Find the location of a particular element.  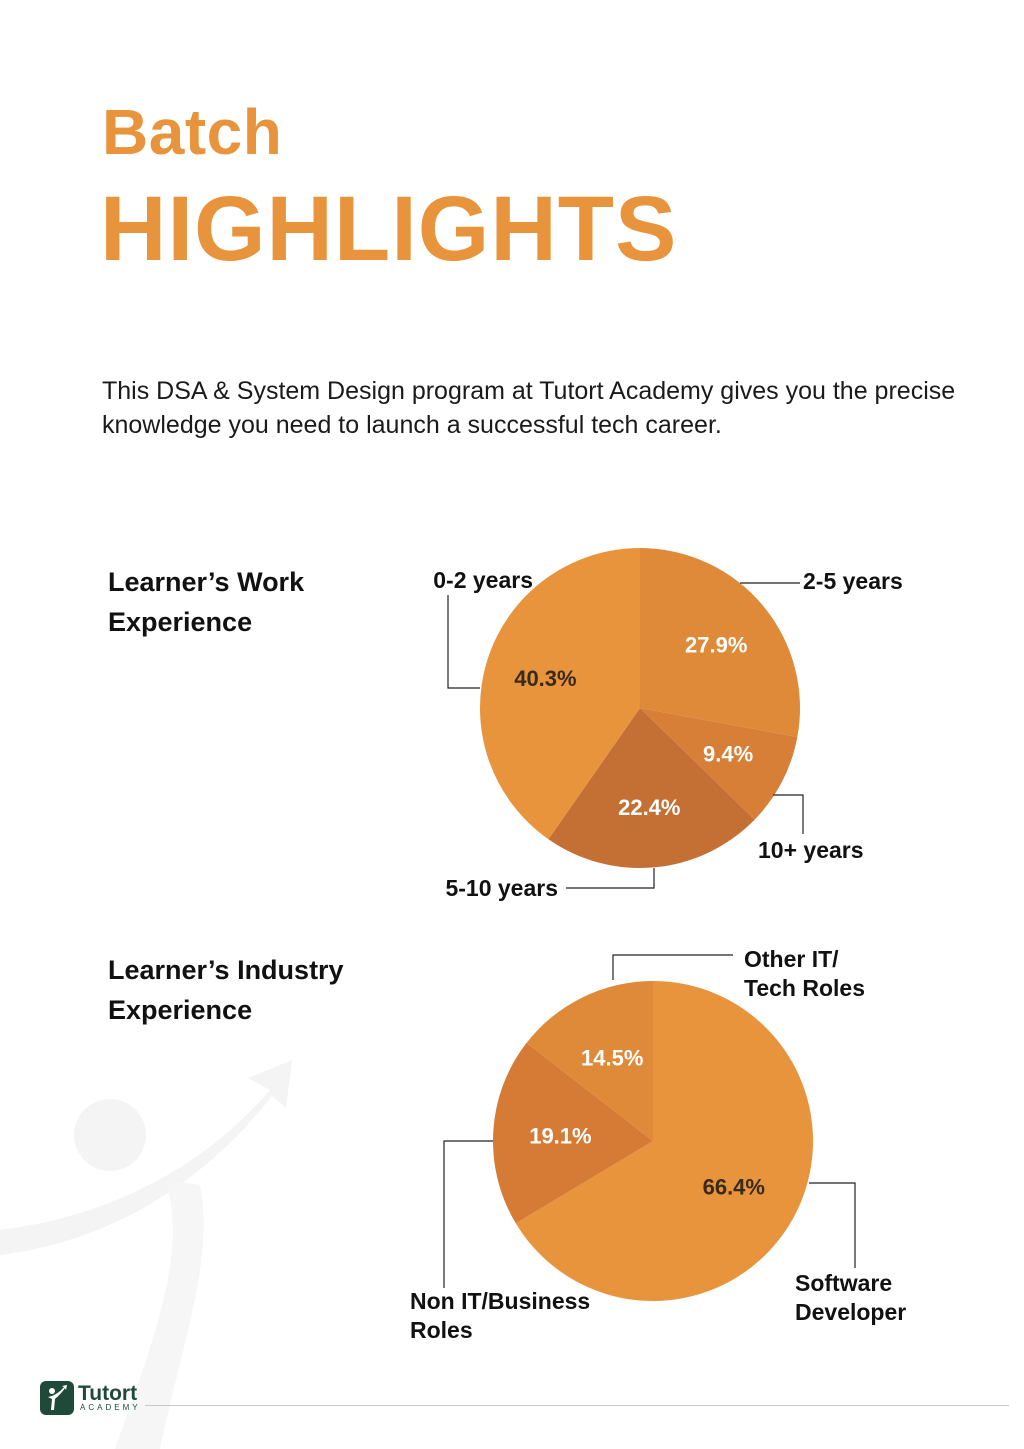

category-label-other-it-tech-roles: Other IT/ is located at coordinates (791, 959).